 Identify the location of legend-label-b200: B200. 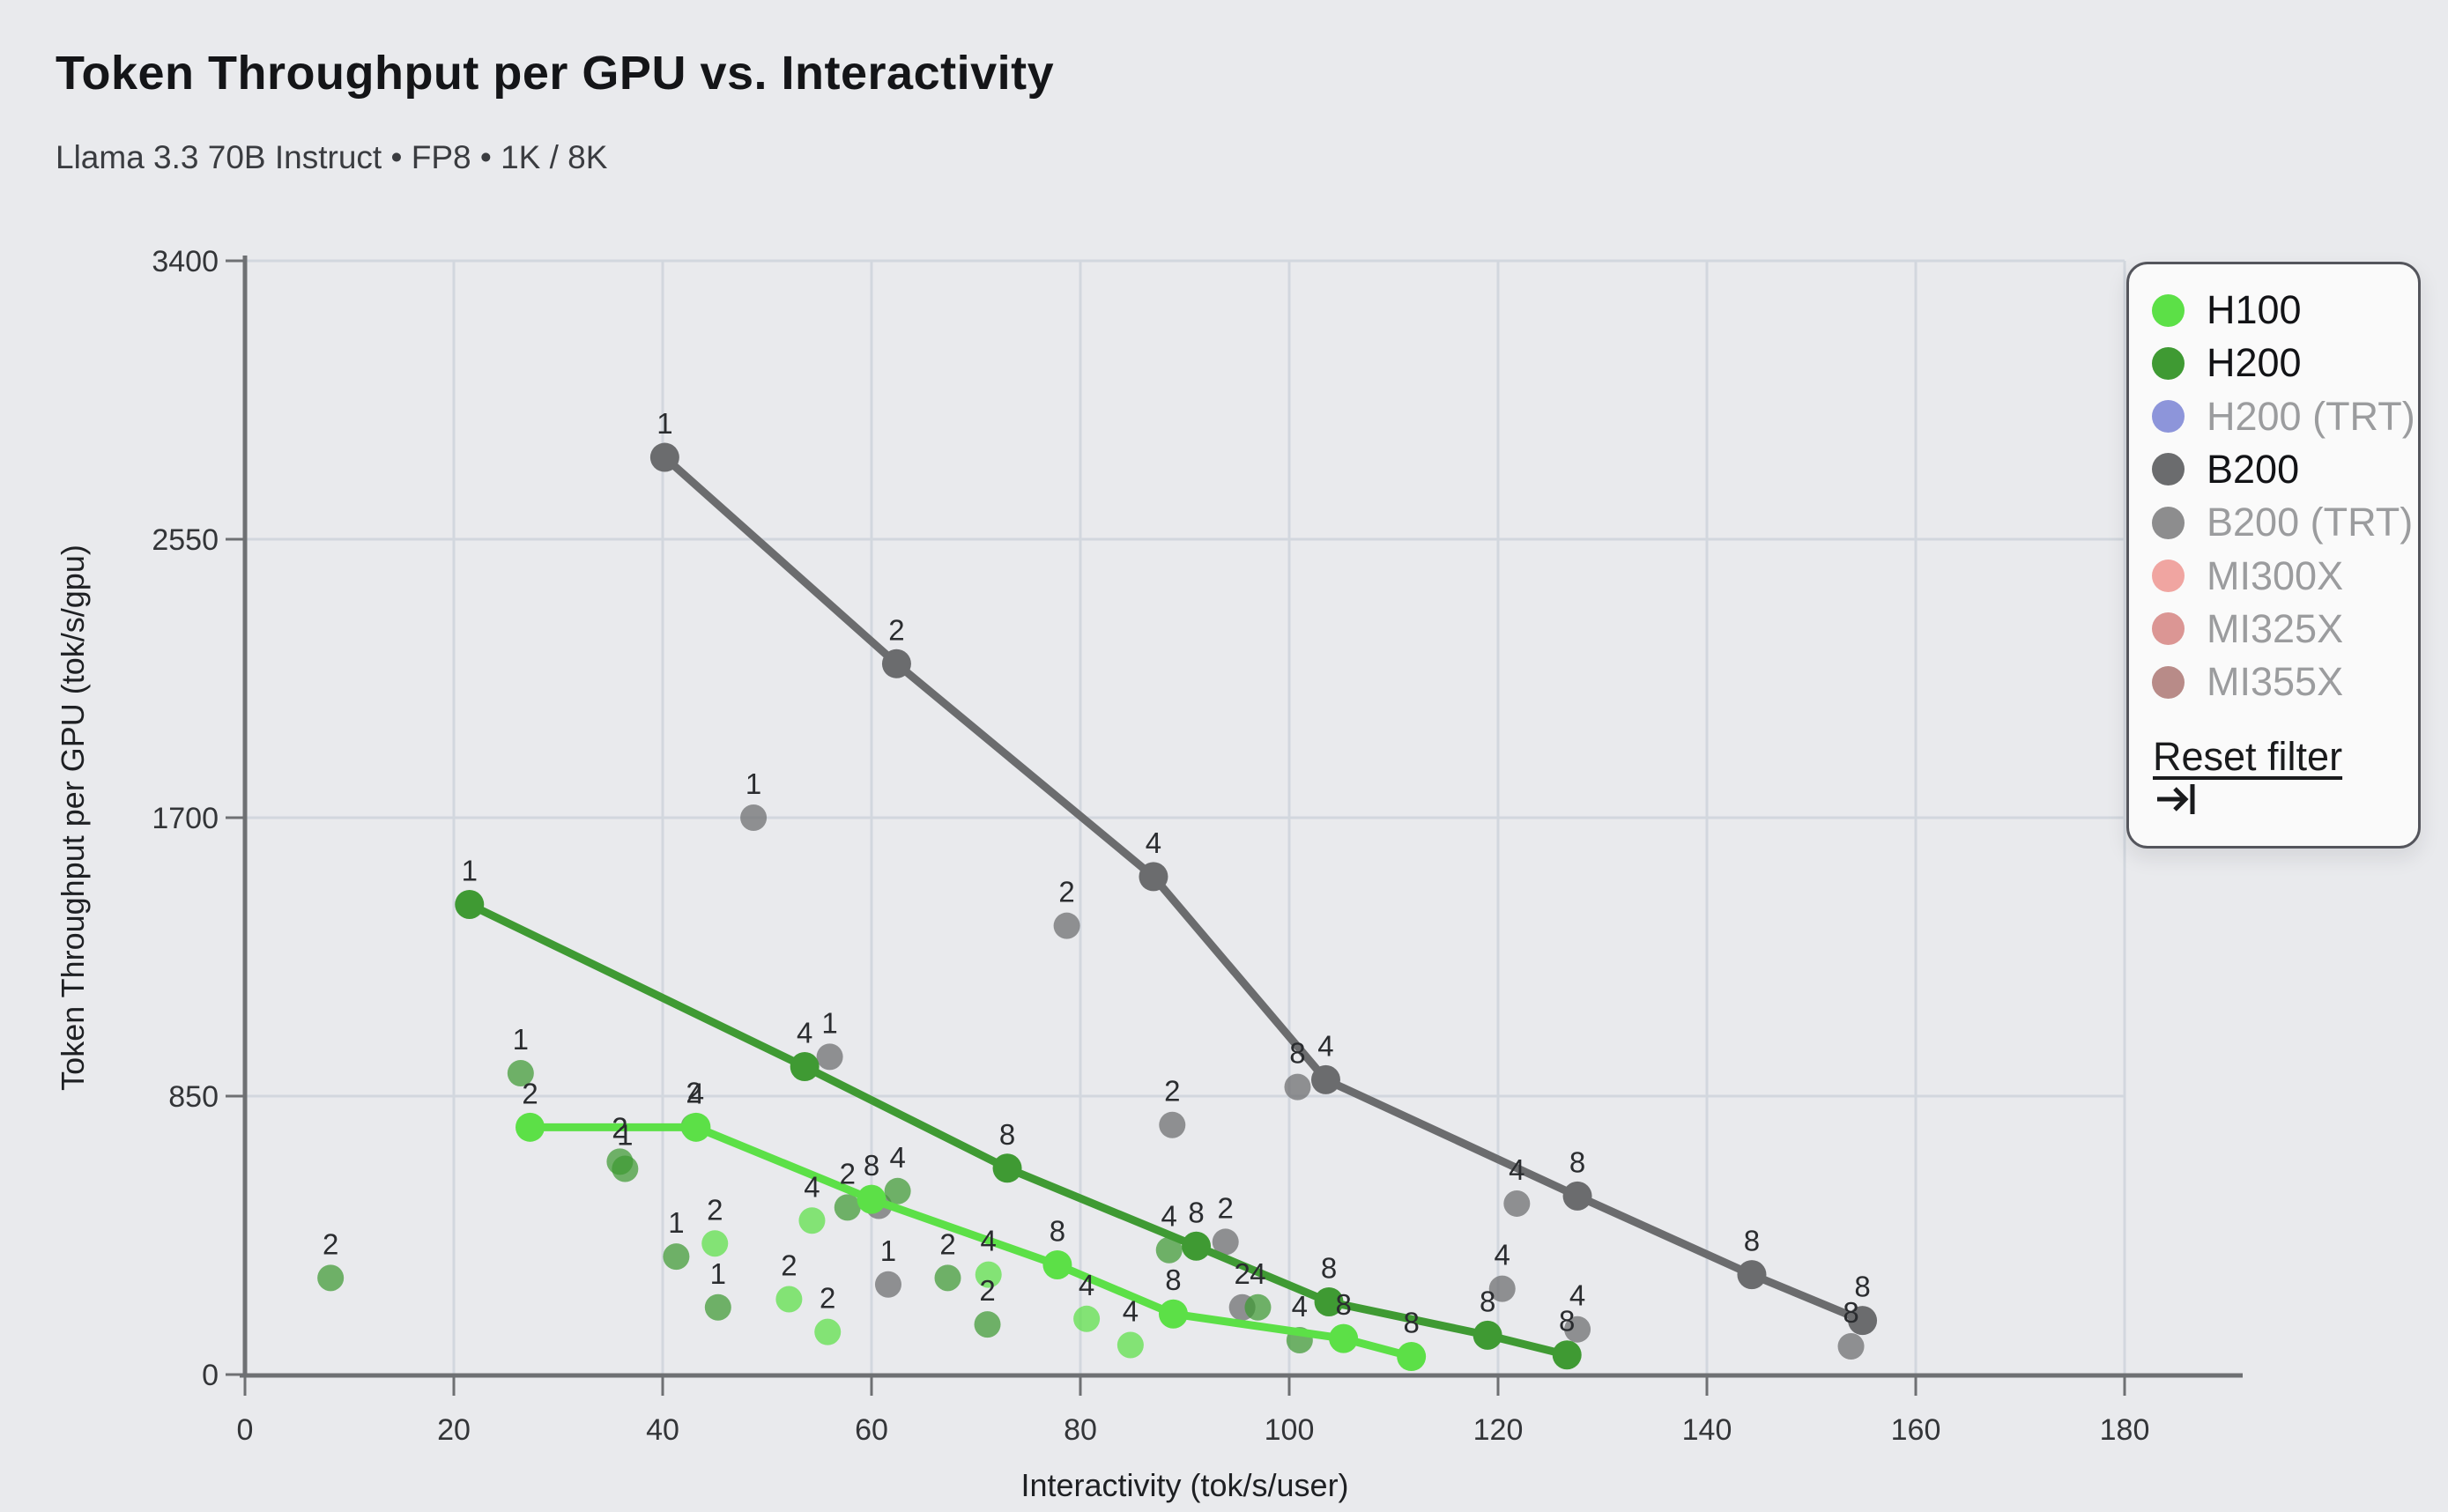
(2253, 469).